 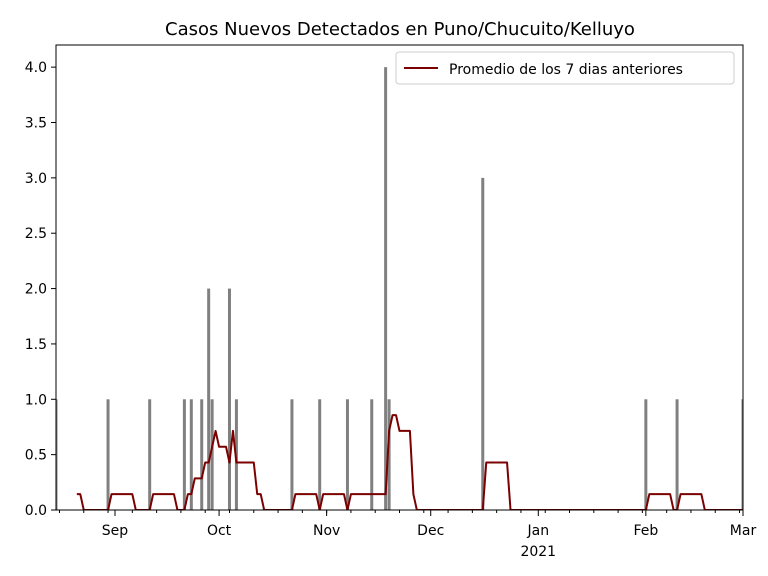 What do you see at coordinates (36, 345) in the screenshot?
I see `y-tick-label: 1.5` at bounding box center [36, 345].